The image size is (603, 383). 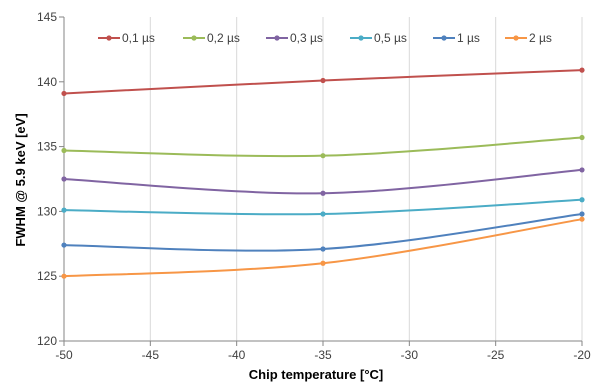 What do you see at coordinates (325, 38) in the screenshot?
I see `legend: 0,1 µs 0,2 µs 0,3 µs 0,5 µs 1 µs 2 µs` at bounding box center [325, 38].